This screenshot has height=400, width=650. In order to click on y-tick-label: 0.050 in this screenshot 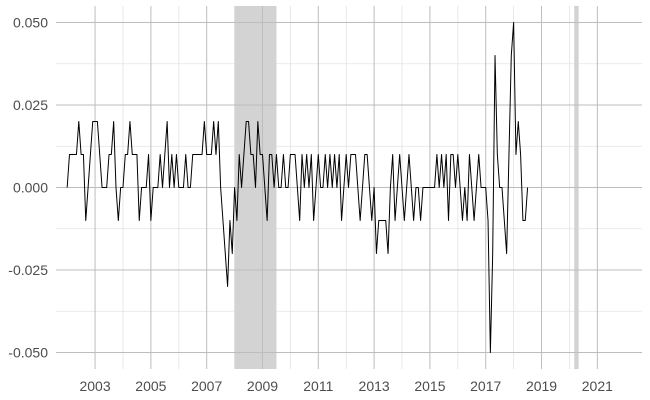, I will do `click(30, 23)`.